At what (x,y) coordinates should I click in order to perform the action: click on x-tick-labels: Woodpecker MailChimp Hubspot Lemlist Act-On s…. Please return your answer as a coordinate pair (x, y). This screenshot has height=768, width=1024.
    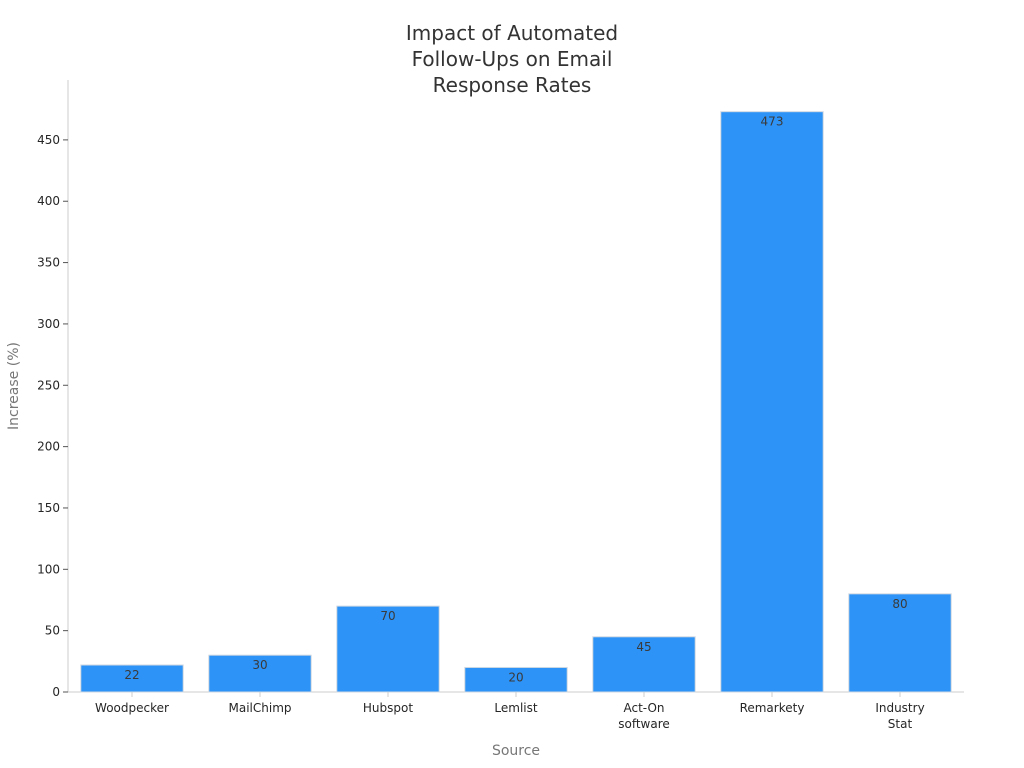
    Looking at the image, I should click on (510, 711).